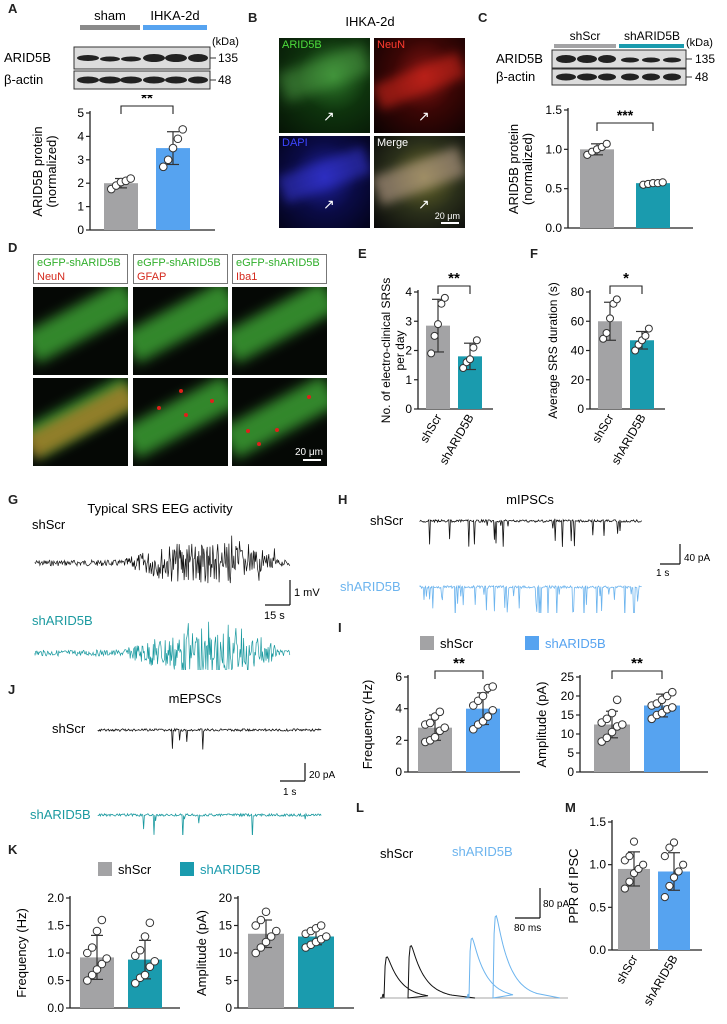  I want to click on svg-text: shARID5B, so click(230, 869).